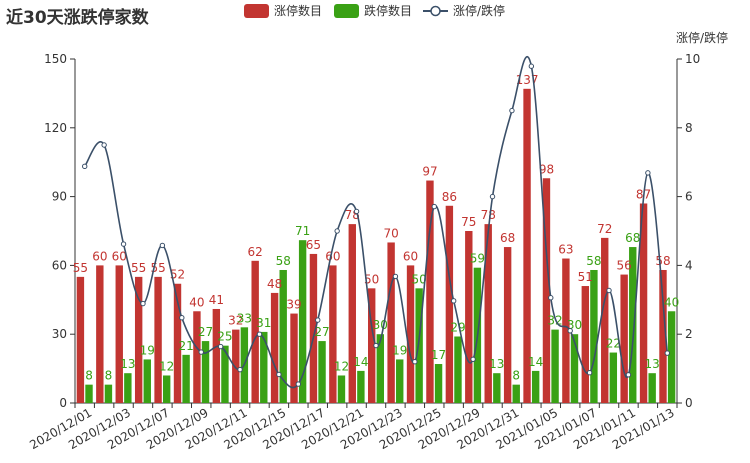 The image size is (750, 463). What do you see at coordinates (585, 277) in the screenshot?
I see `bar-limit-up-label: 51` at bounding box center [585, 277].